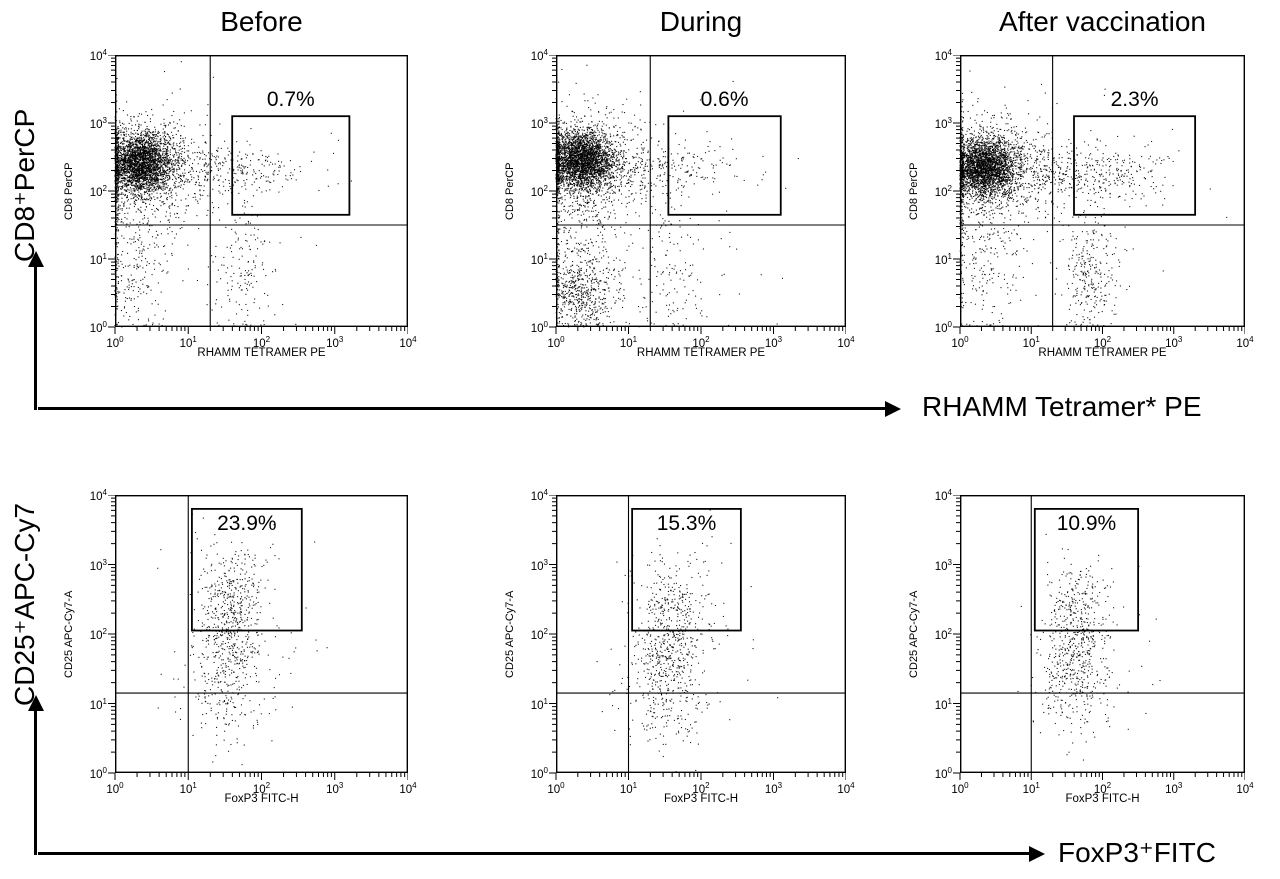 This screenshot has width=1280, height=879. What do you see at coordinates (1134, 100) in the screenshot?
I see `gate-percentage: 2.3%` at bounding box center [1134, 100].